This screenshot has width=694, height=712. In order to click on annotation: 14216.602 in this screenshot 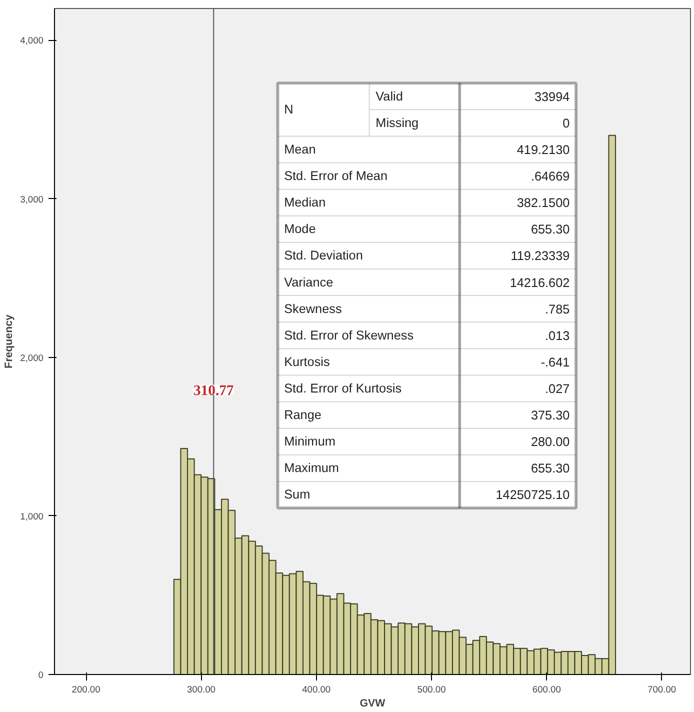, I will do `click(540, 283)`.